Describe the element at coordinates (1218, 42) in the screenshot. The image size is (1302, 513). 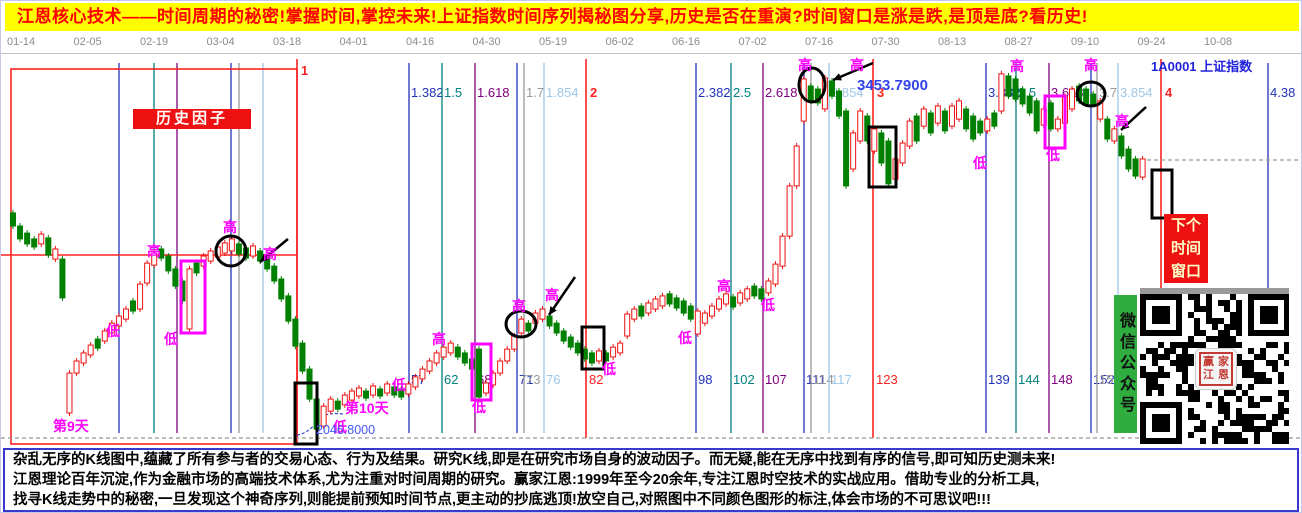
I see `date-tick: 10-08` at that location.